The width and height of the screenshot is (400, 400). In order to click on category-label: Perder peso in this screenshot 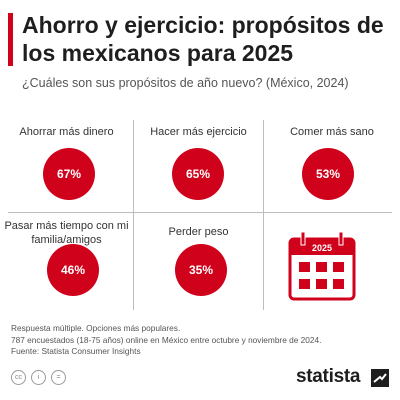, I will do `click(198, 232)`.